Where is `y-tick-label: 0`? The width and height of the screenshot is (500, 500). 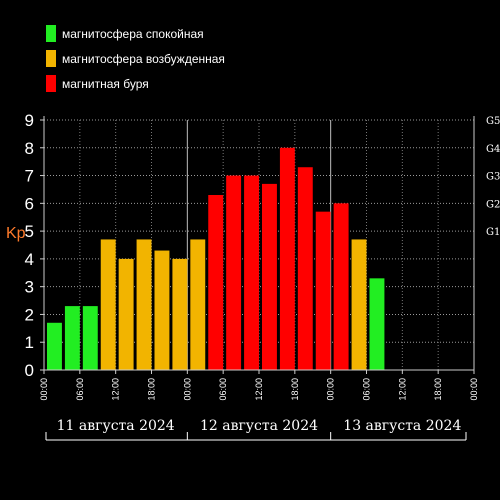
y-tick-label: 0 is located at coordinates (29, 370).